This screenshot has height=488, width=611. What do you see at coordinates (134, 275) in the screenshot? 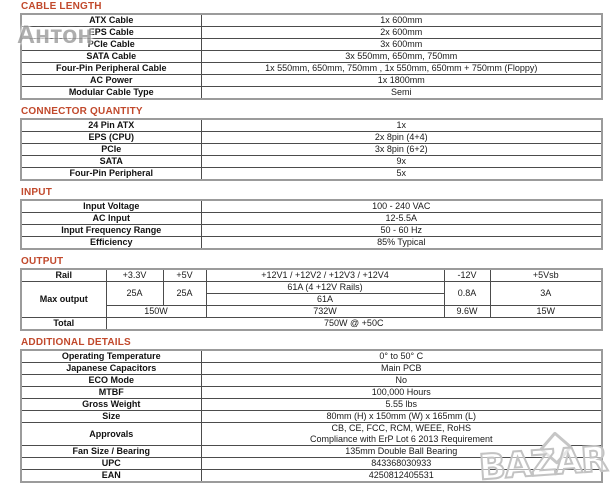
I see `rail-3v3: +3.3V` at bounding box center [134, 275].